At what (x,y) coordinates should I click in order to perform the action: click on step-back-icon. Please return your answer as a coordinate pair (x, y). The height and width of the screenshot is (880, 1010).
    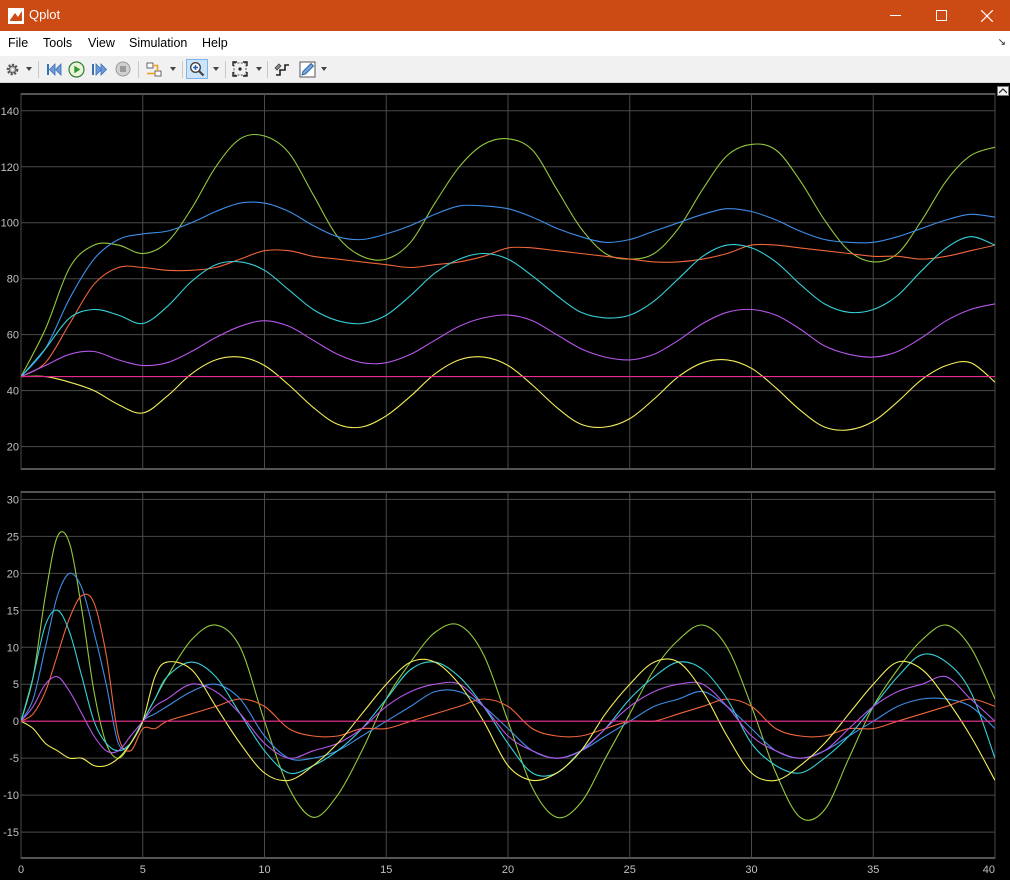
    Looking at the image, I should click on (53, 69).